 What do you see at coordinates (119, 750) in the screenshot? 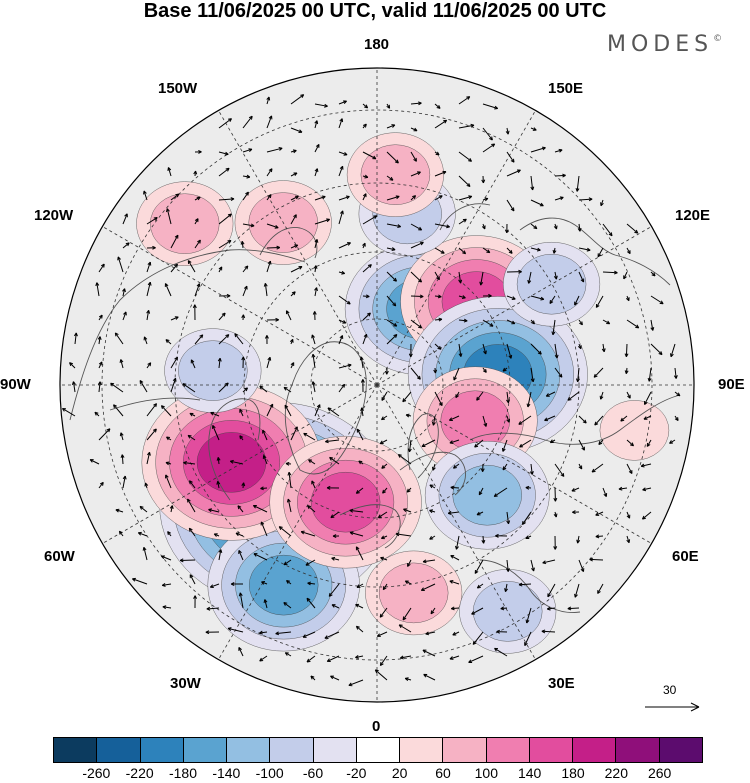
I see `colorbar-bin` at bounding box center [119, 750].